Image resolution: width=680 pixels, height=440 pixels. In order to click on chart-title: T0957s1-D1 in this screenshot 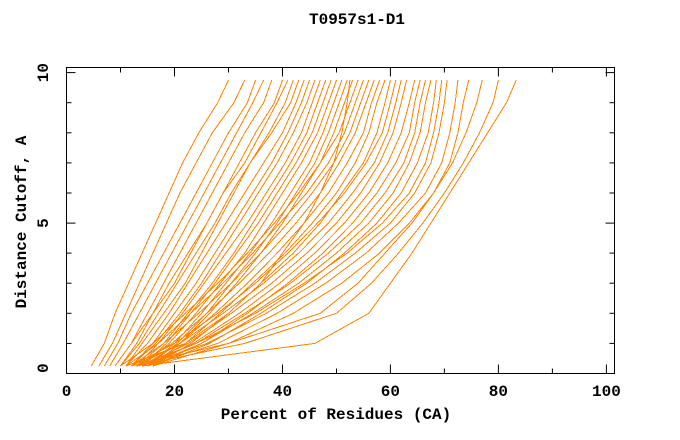, I will do `click(357, 20)`.